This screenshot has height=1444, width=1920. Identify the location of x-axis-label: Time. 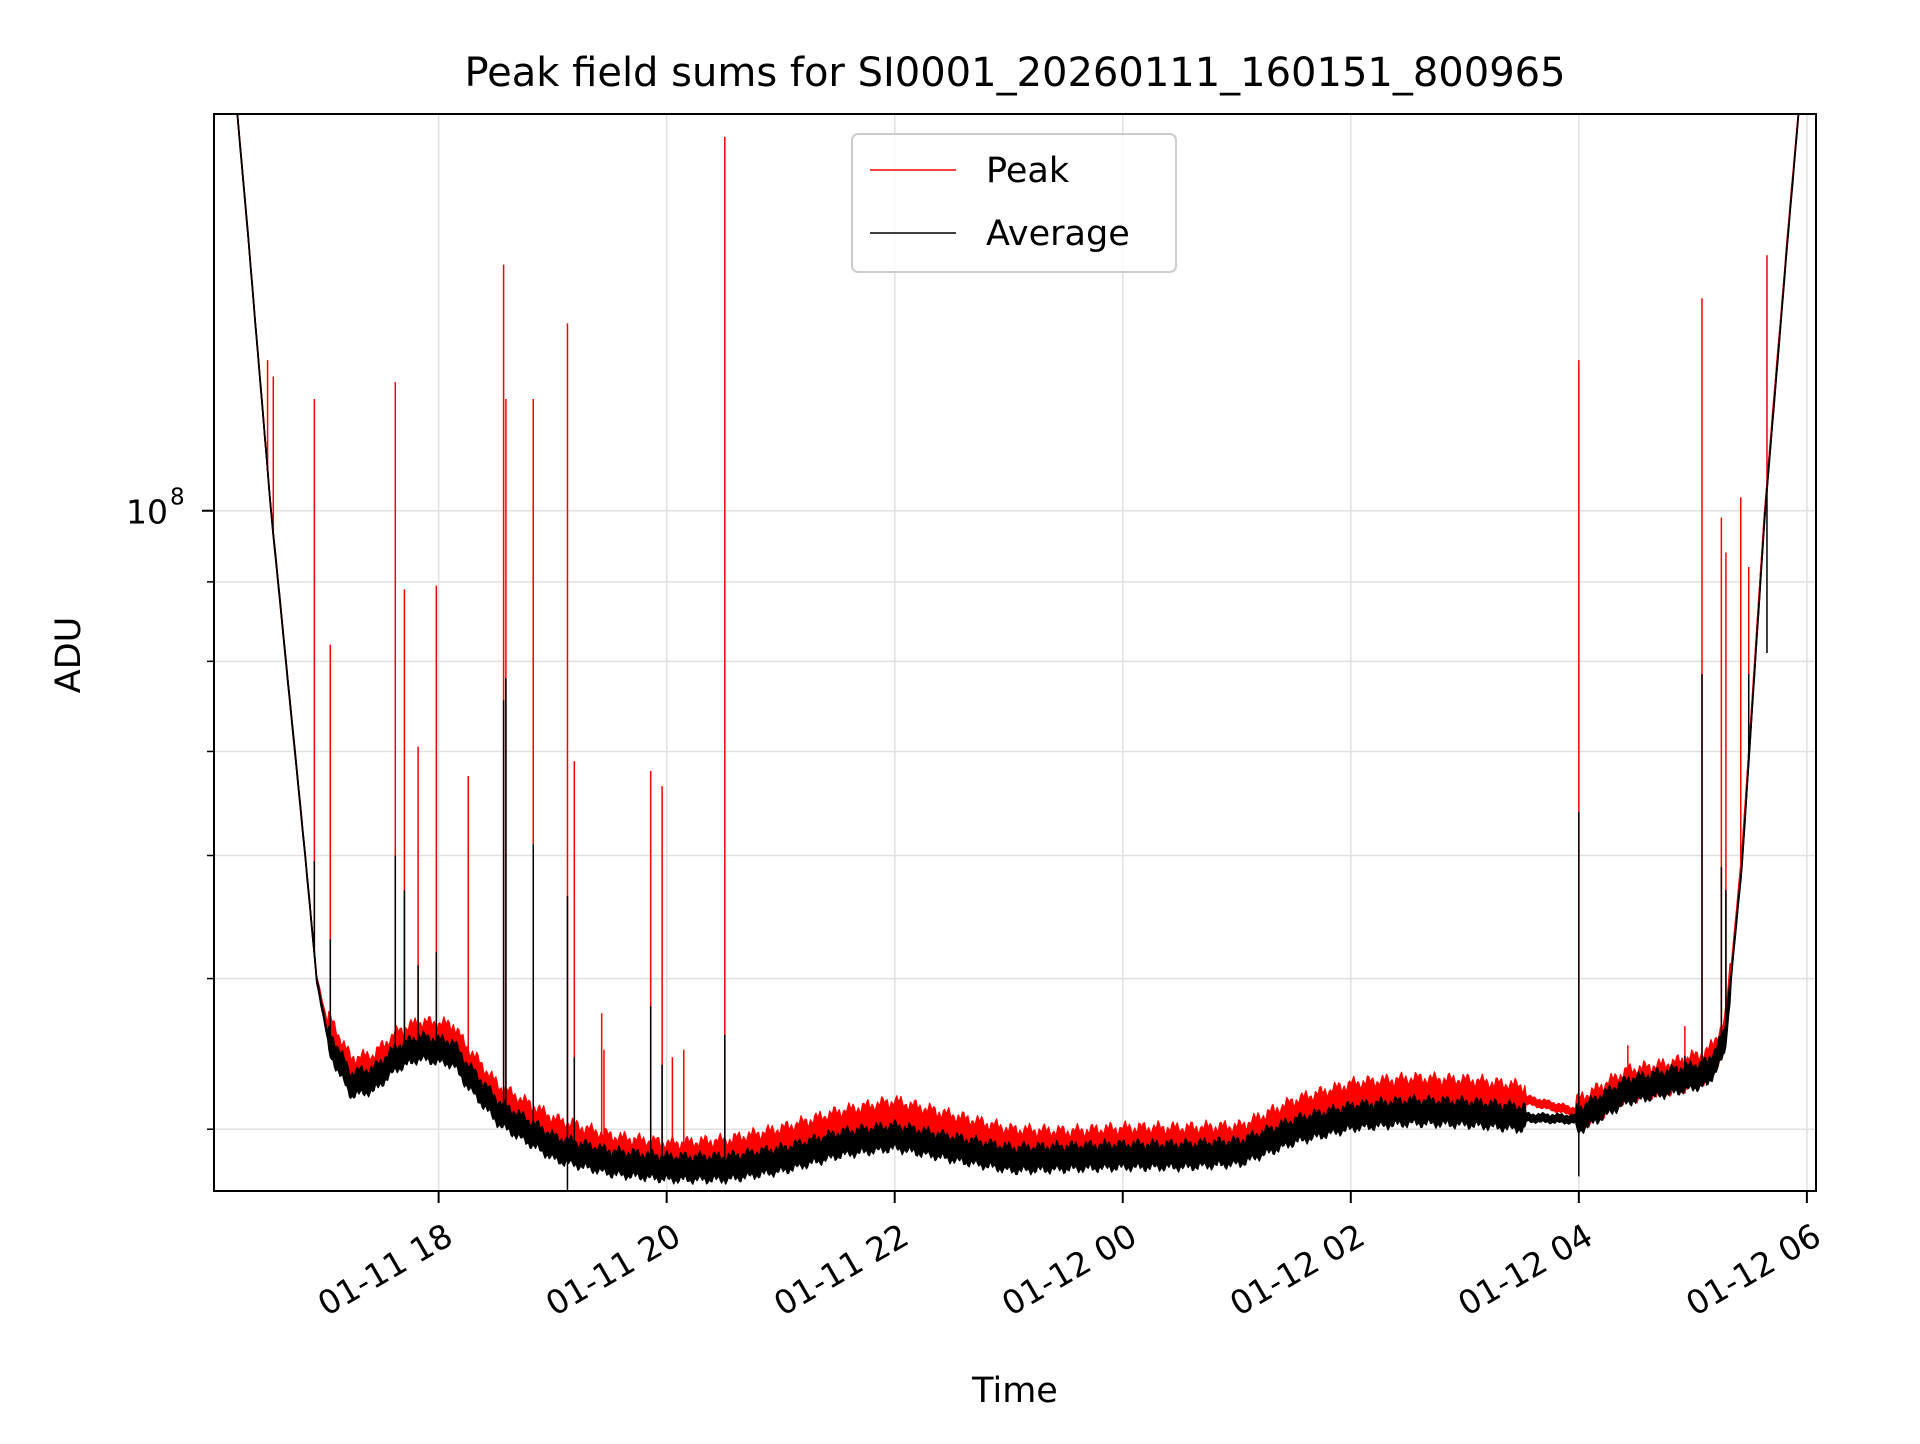
(1014, 1391).